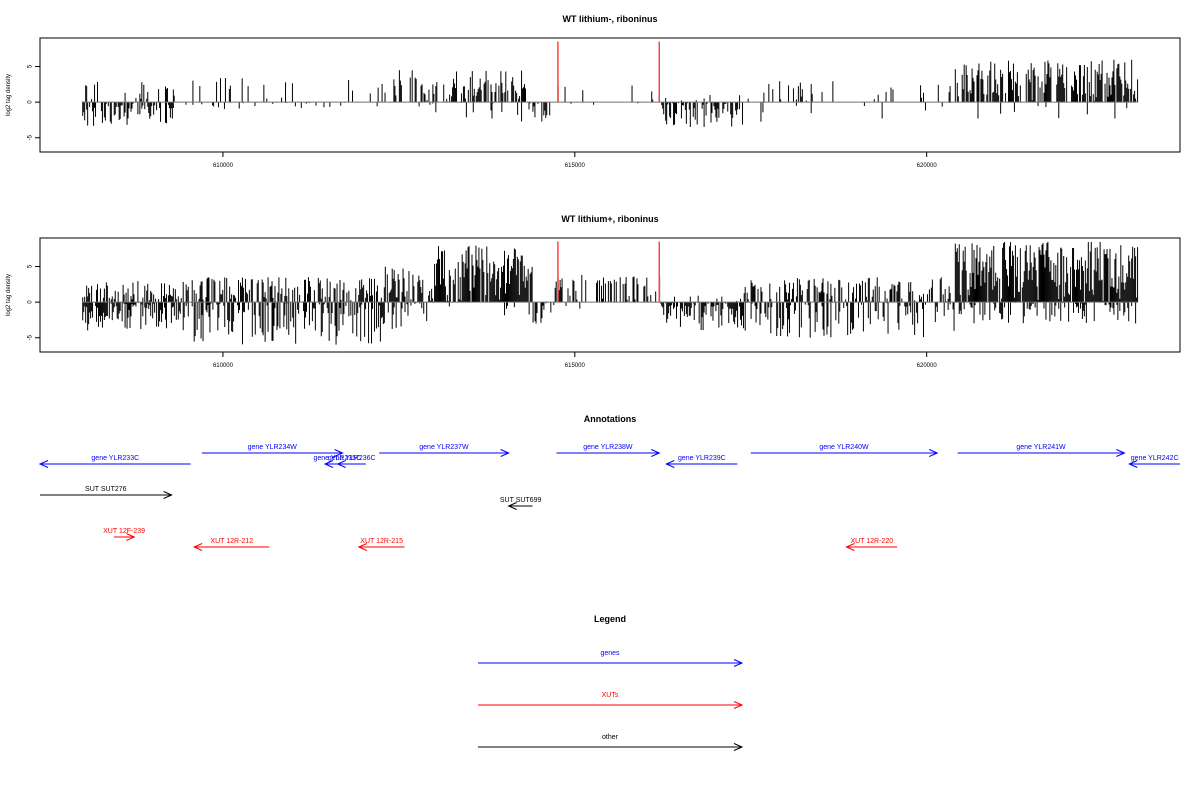 Image resolution: width=1200 pixels, height=800 pixels. Describe the element at coordinates (115, 458) in the screenshot. I see `feature-label: gene YLR233C` at that location.